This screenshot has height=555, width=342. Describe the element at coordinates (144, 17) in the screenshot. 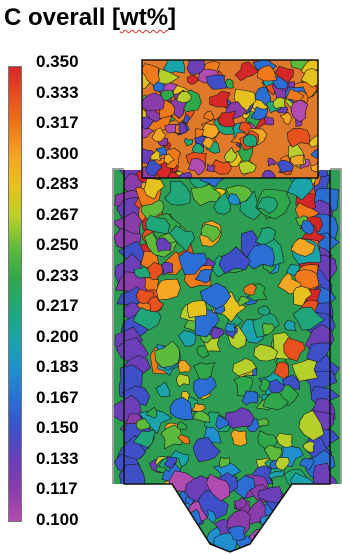

I see `title-unit: wt%` at that location.